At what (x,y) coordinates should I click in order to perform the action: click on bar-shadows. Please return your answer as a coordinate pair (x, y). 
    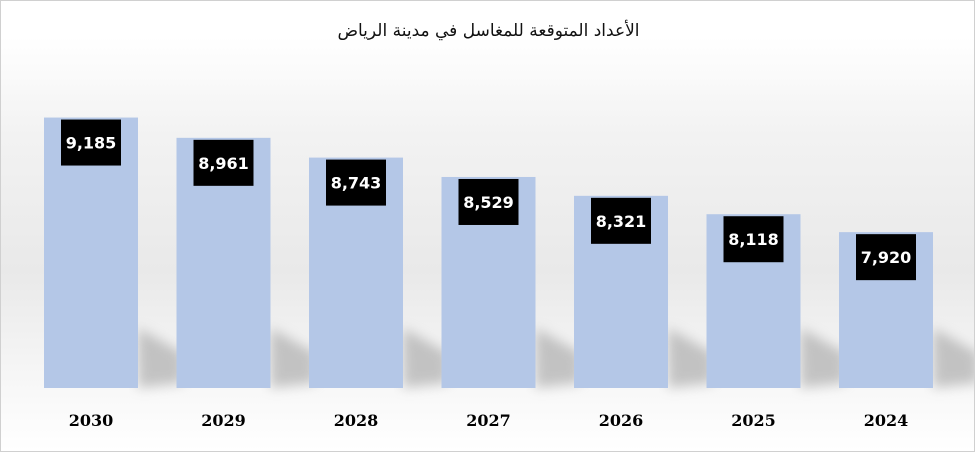
    Looking at the image, I should click on (556, 358).